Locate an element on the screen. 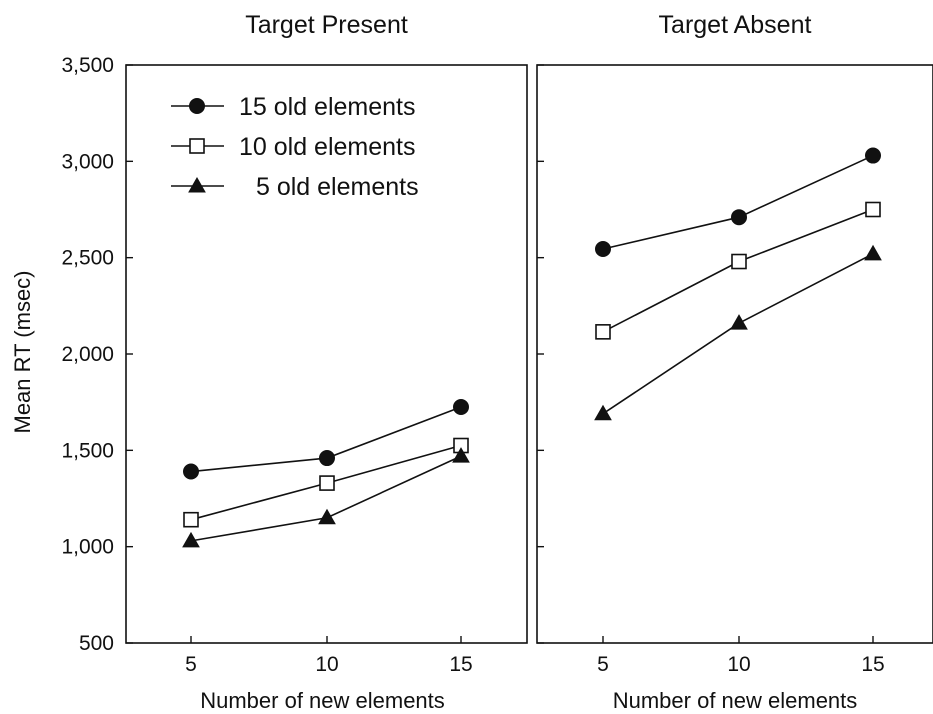 This screenshot has width=933, height=714. y-tick-label: 2,000 is located at coordinates (87, 354).